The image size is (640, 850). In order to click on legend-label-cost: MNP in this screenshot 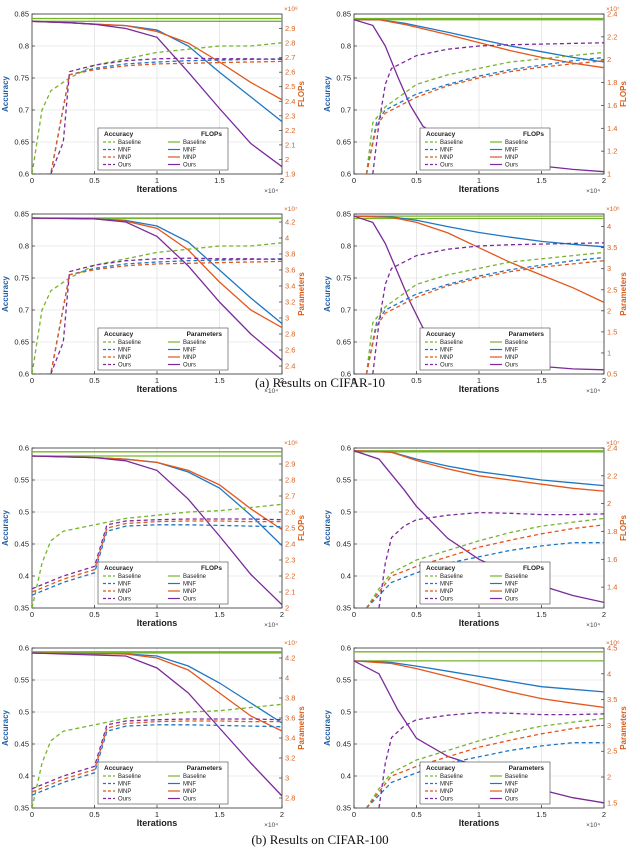, I will do `click(511, 358)`.